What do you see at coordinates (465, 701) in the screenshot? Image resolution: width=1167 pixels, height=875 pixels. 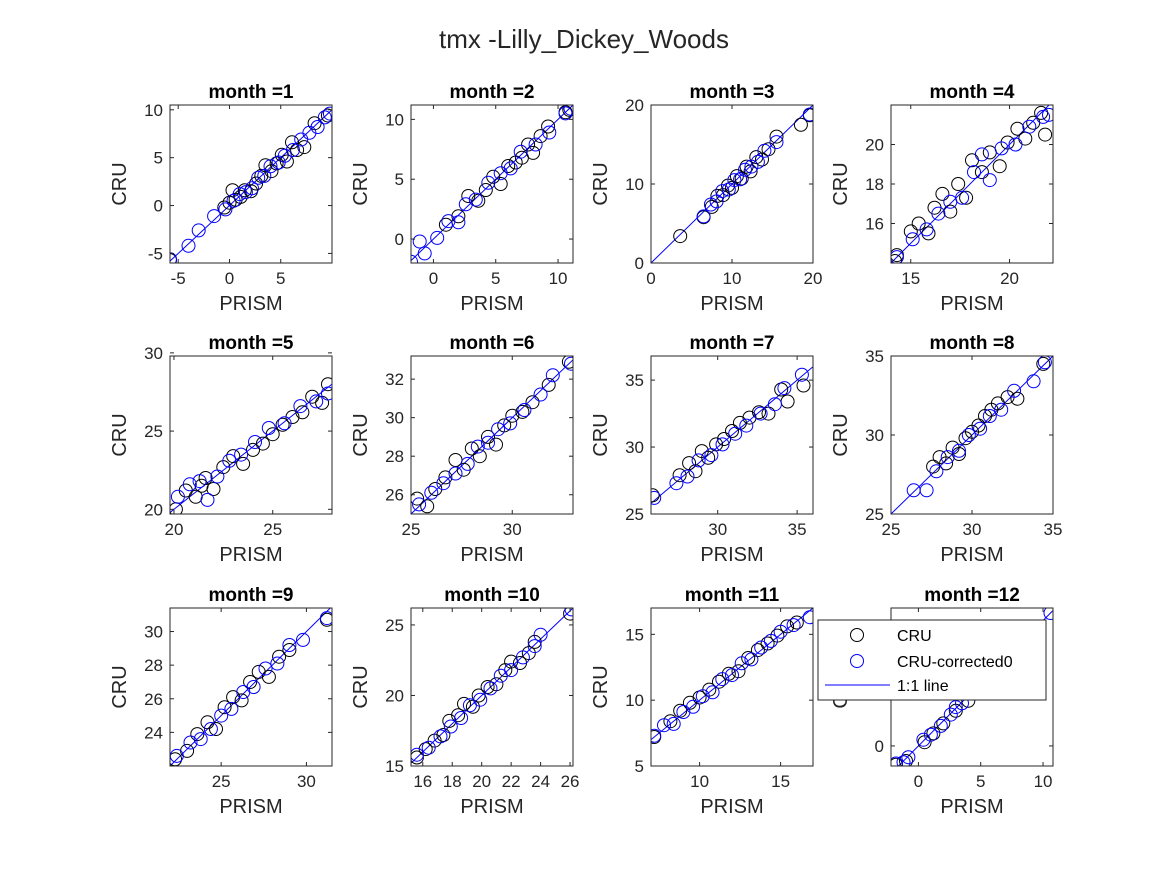 I see `subplot-month-10: 16 18 20 22 24 26 15 20 25 month =10 PRISM CRU` at bounding box center [465, 701].